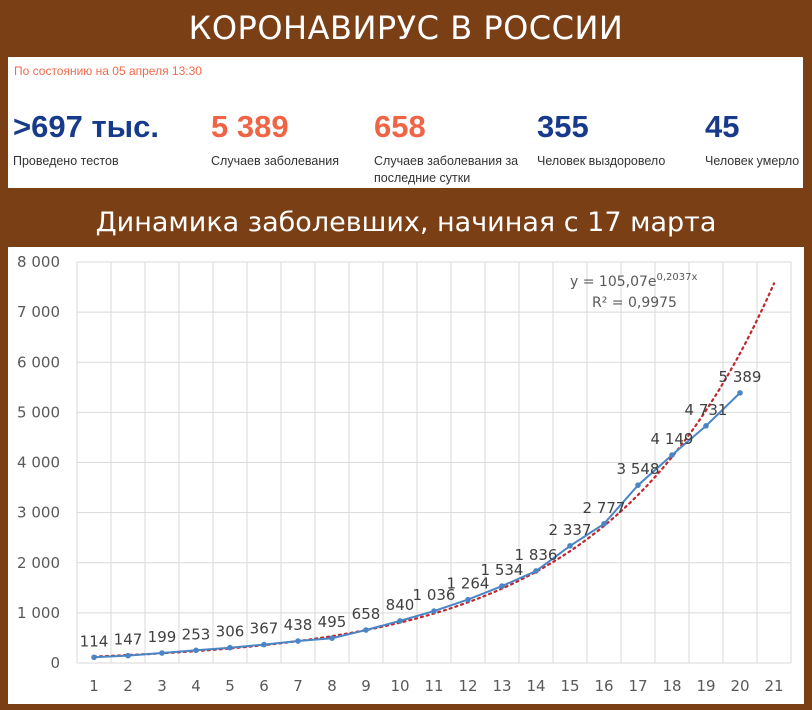 This screenshot has height=710, width=812. Describe the element at coordinates (230, 632) in the screenshot. I see `data-label: 306` at that location.